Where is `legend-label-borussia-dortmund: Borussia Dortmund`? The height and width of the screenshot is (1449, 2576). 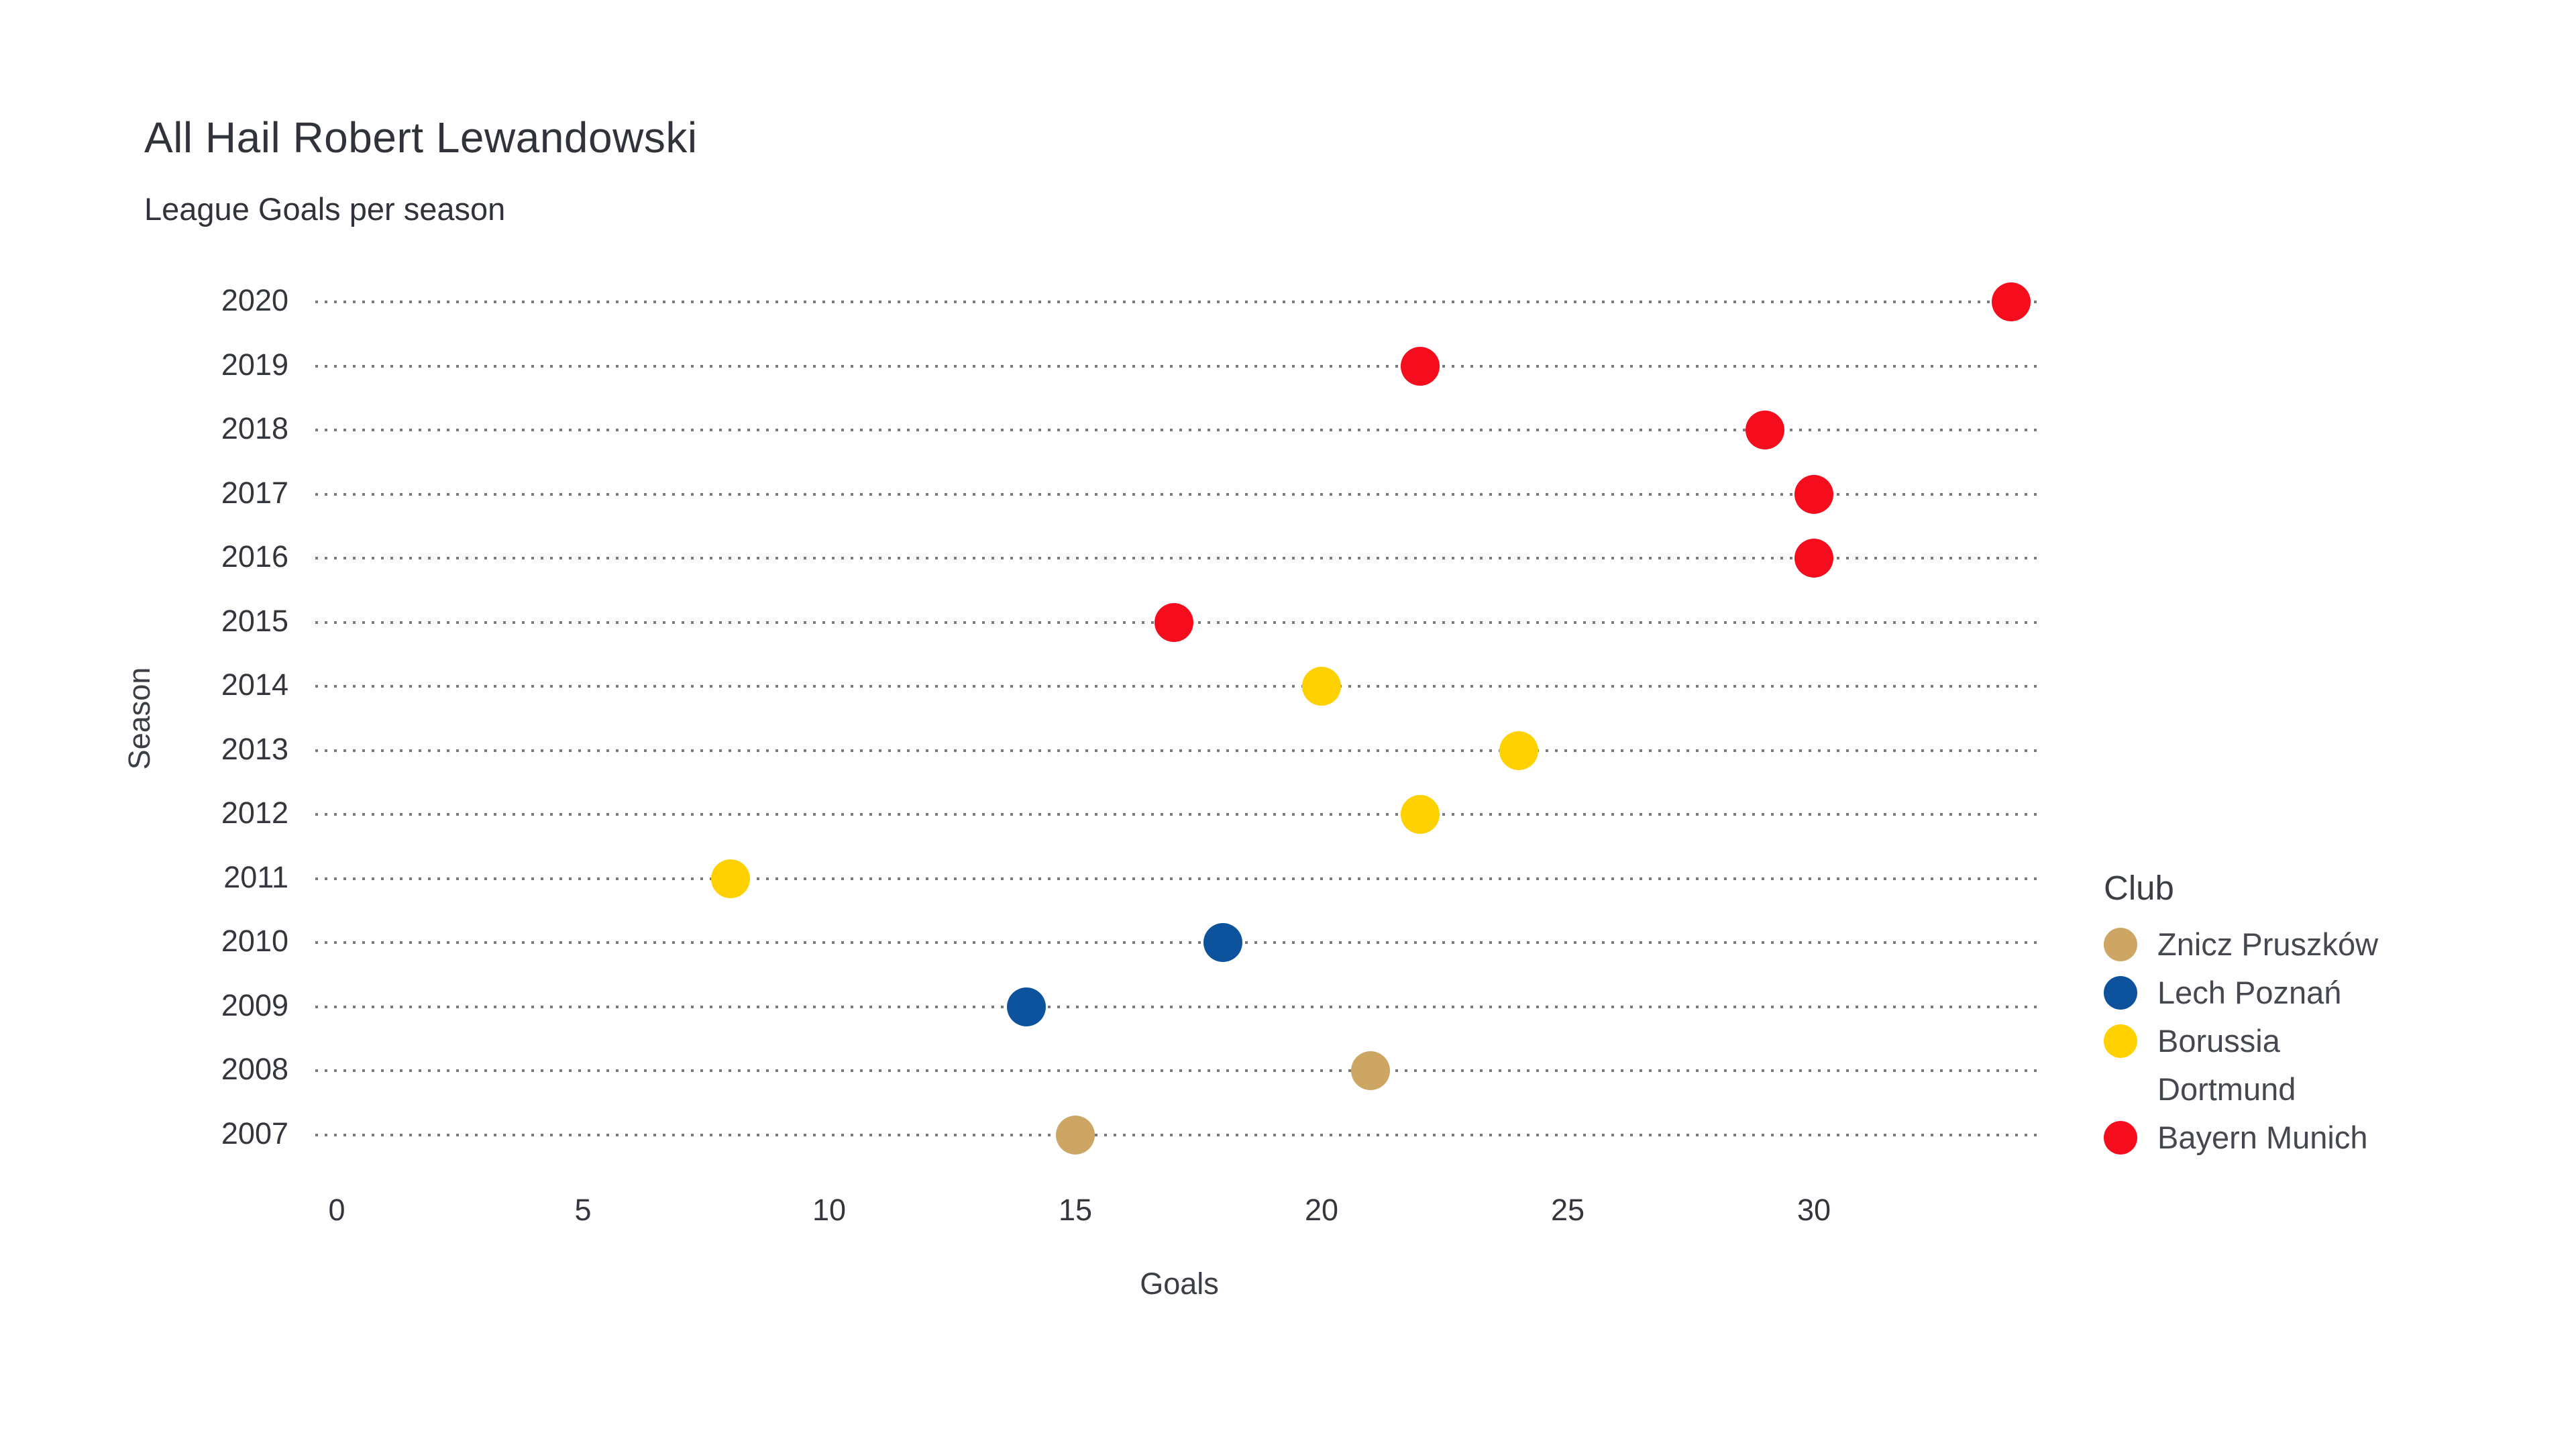 legend-label-borussia-dortmund: Borussia Dortmund is located at coordinates (2226, 1065).